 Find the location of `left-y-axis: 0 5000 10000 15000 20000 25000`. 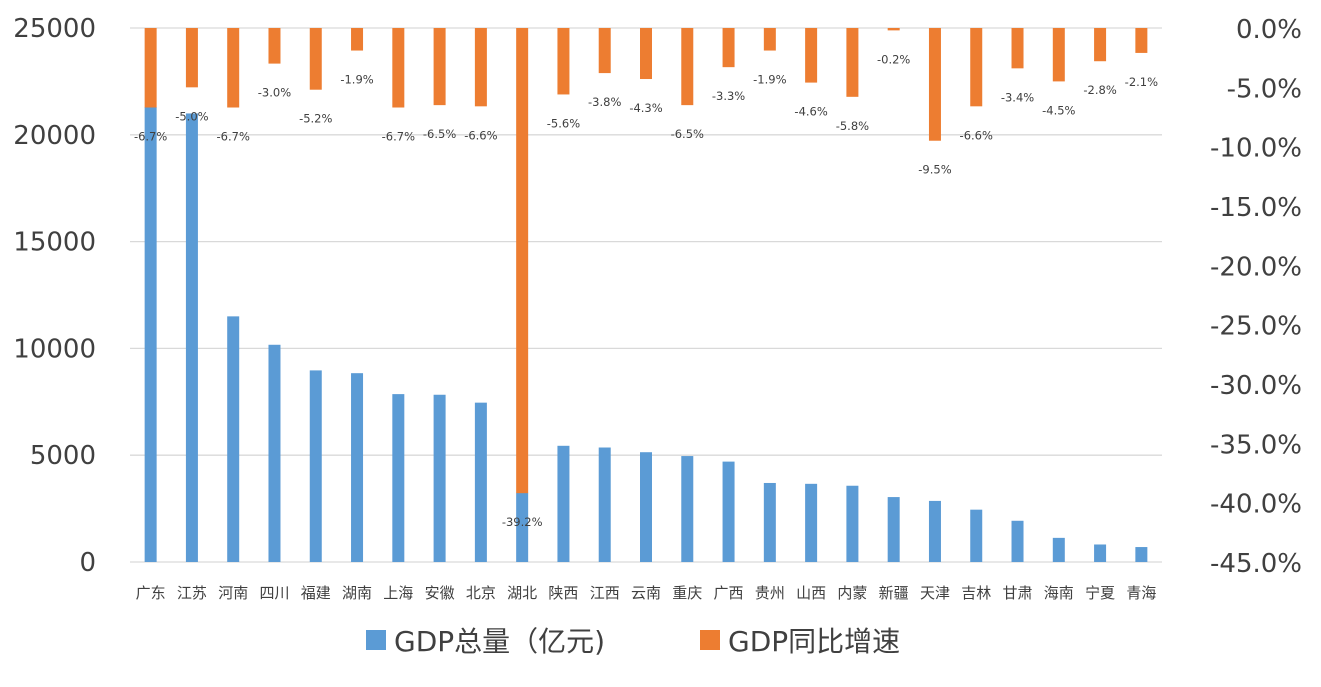

left-y-axis: 0 5000 10000 15000 20000 25000 is located at coordinates (54, 296).